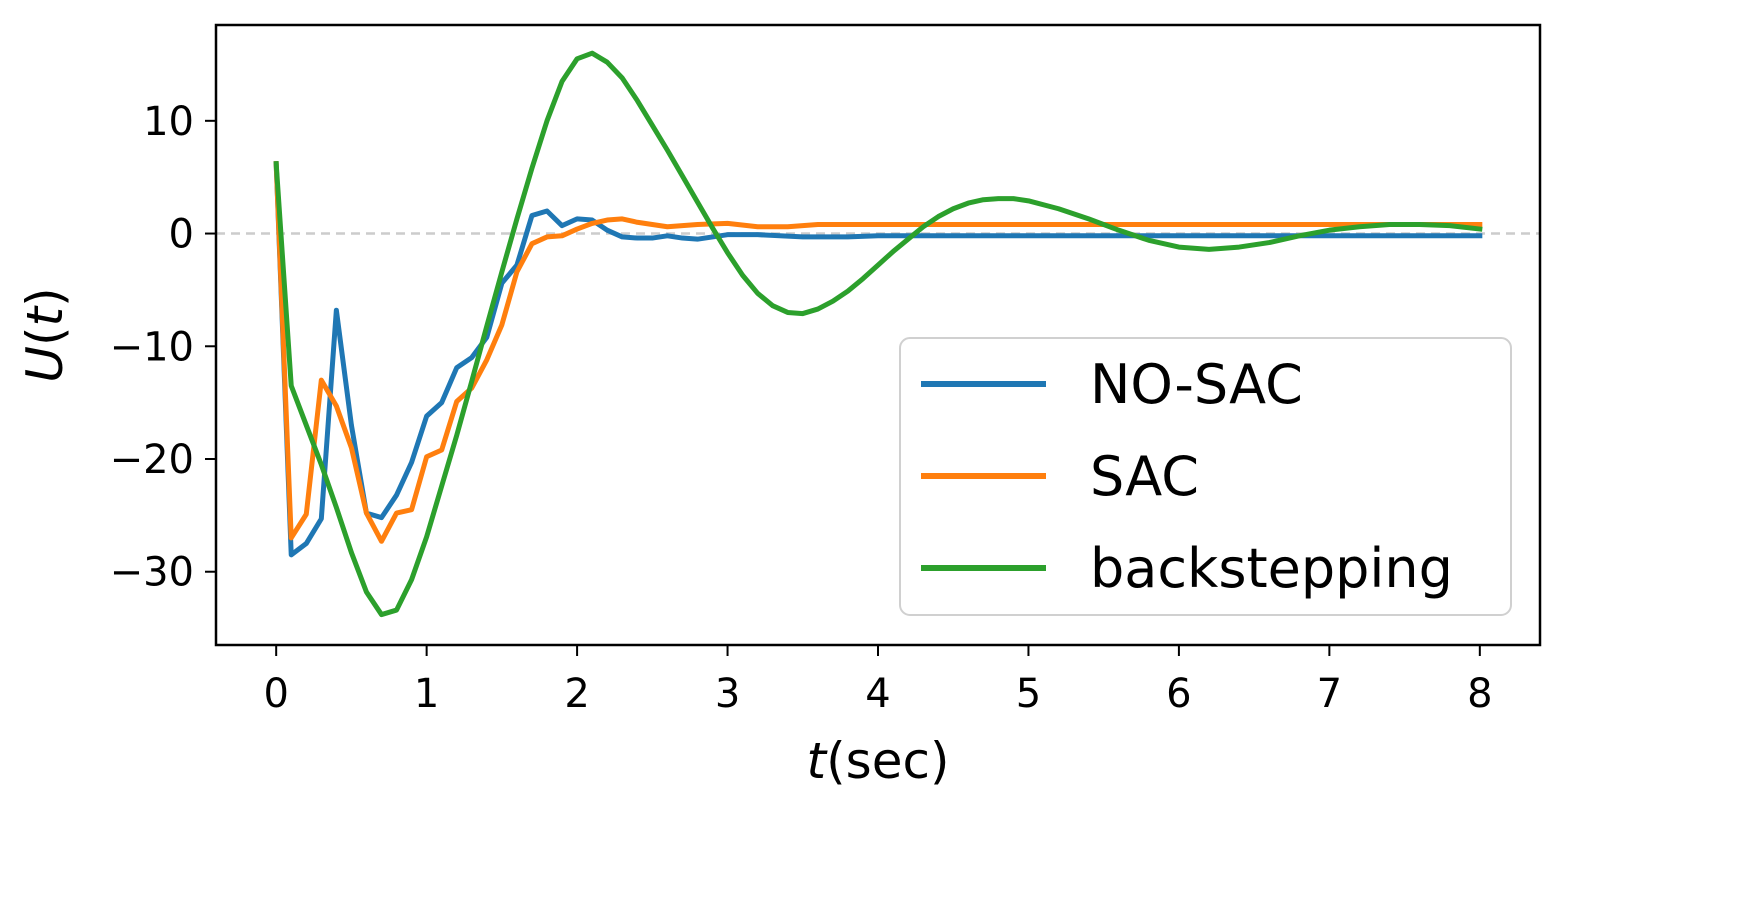 The image size is (1760, 916). Describe the element at coordinates (152, 347) in the screenshot. I see `y-tick-label: −10` at that location.